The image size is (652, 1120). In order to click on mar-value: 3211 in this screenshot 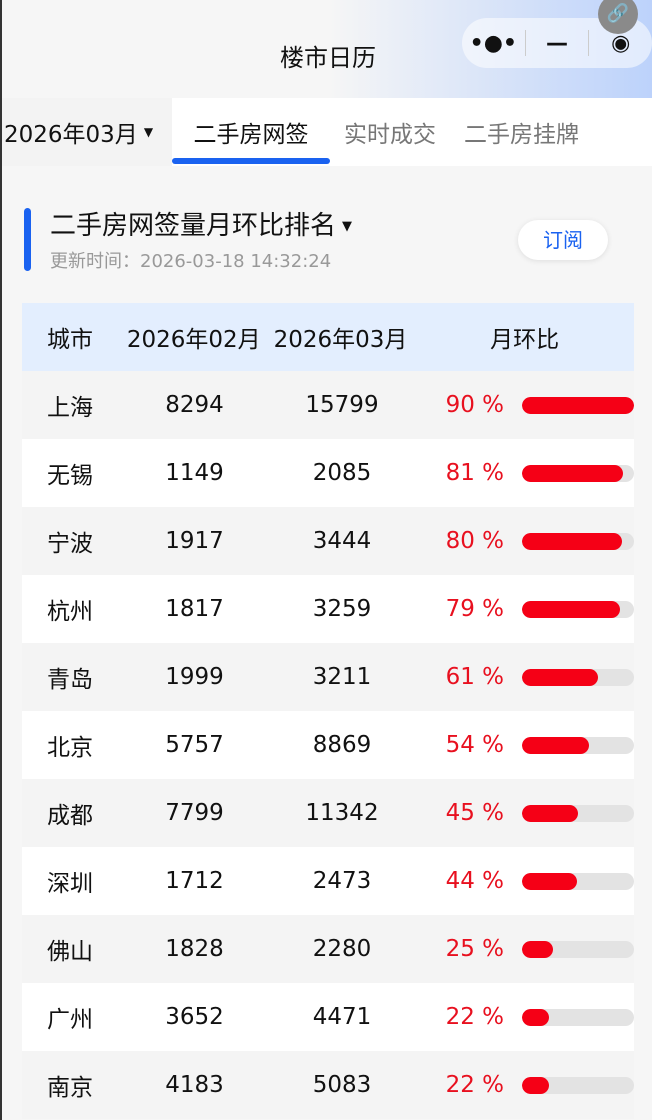, I will do `click(342, 677)`.